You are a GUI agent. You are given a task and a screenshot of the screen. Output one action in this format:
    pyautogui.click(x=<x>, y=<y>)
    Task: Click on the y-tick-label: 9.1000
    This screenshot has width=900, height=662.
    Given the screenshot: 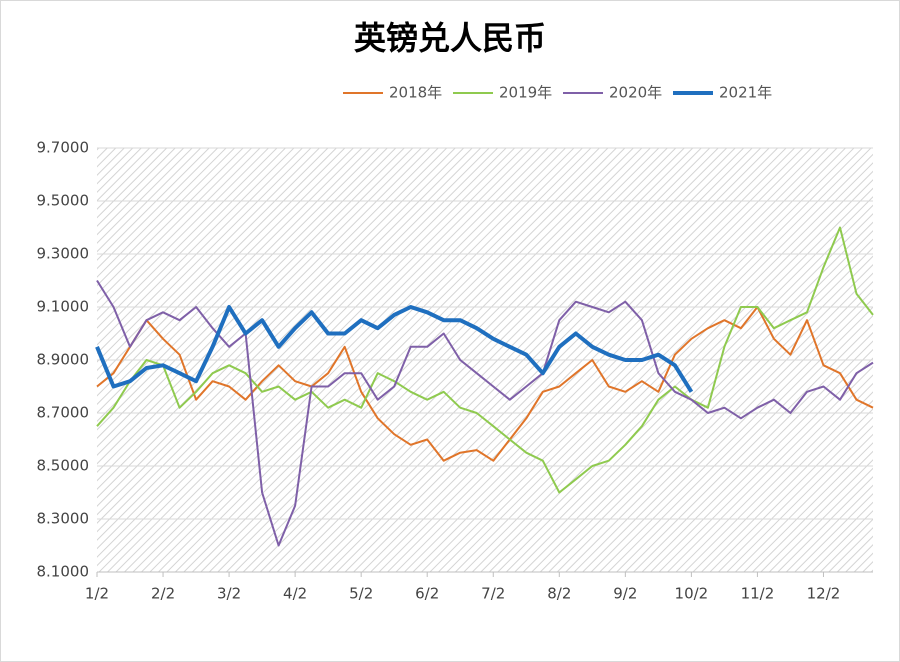 What is the action you would take?
    pyautogui.click(x=63, y=307)
    